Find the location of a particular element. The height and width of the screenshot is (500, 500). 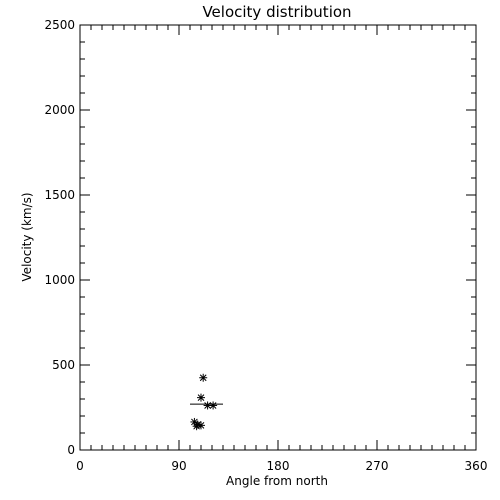

y-tick-label: 500 is located at coordinates (63, 365).